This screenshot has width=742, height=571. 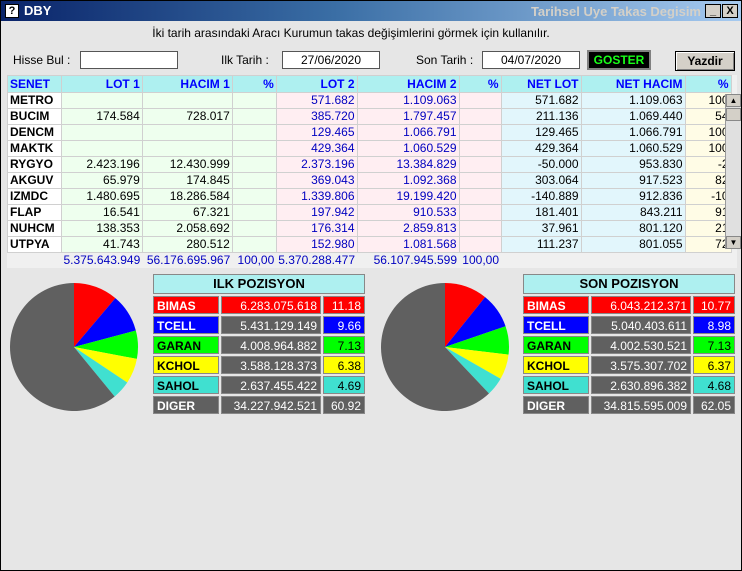 I want to click on ilk-pozisyon-pie-chart, so click(x=73, y=347).